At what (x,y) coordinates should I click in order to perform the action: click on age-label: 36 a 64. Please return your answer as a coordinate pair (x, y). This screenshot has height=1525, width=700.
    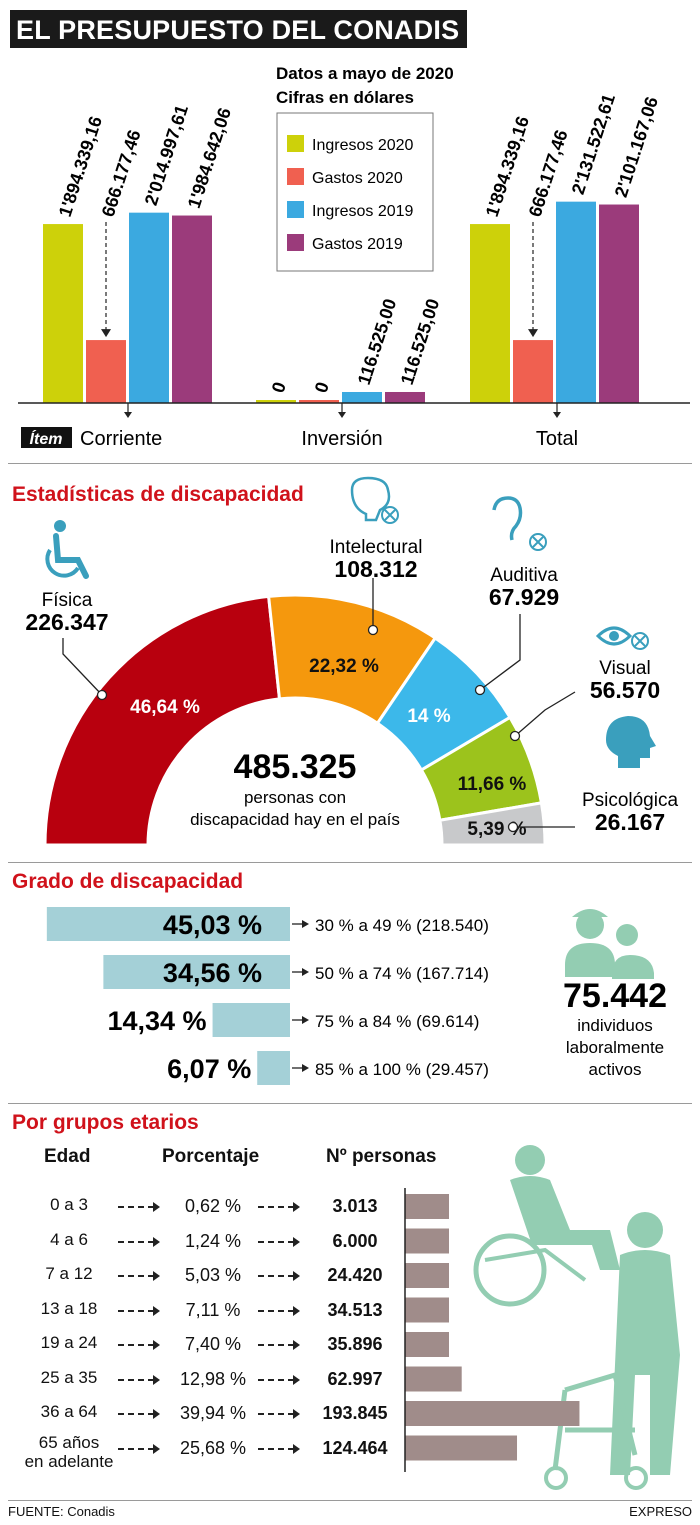
    Looking at the image, I should click on (69, 1411).